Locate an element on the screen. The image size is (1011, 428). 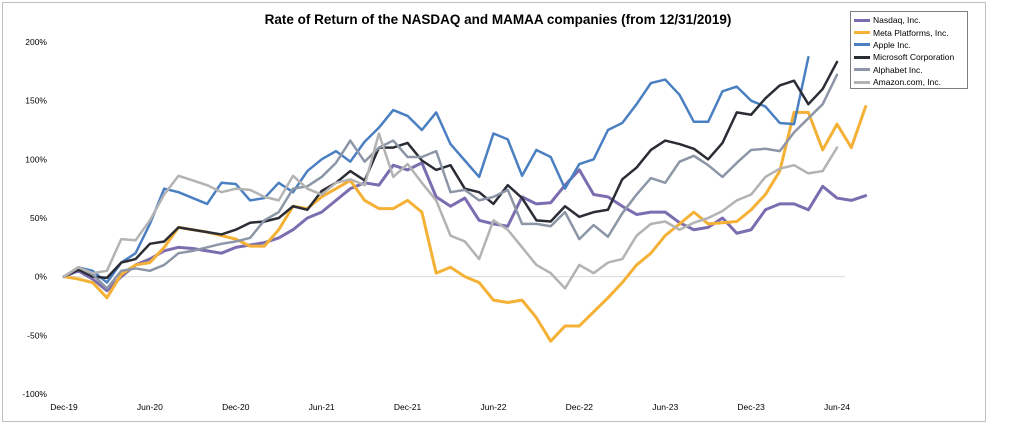
y-tick-label: -50% is located at coordinates (37, 335).